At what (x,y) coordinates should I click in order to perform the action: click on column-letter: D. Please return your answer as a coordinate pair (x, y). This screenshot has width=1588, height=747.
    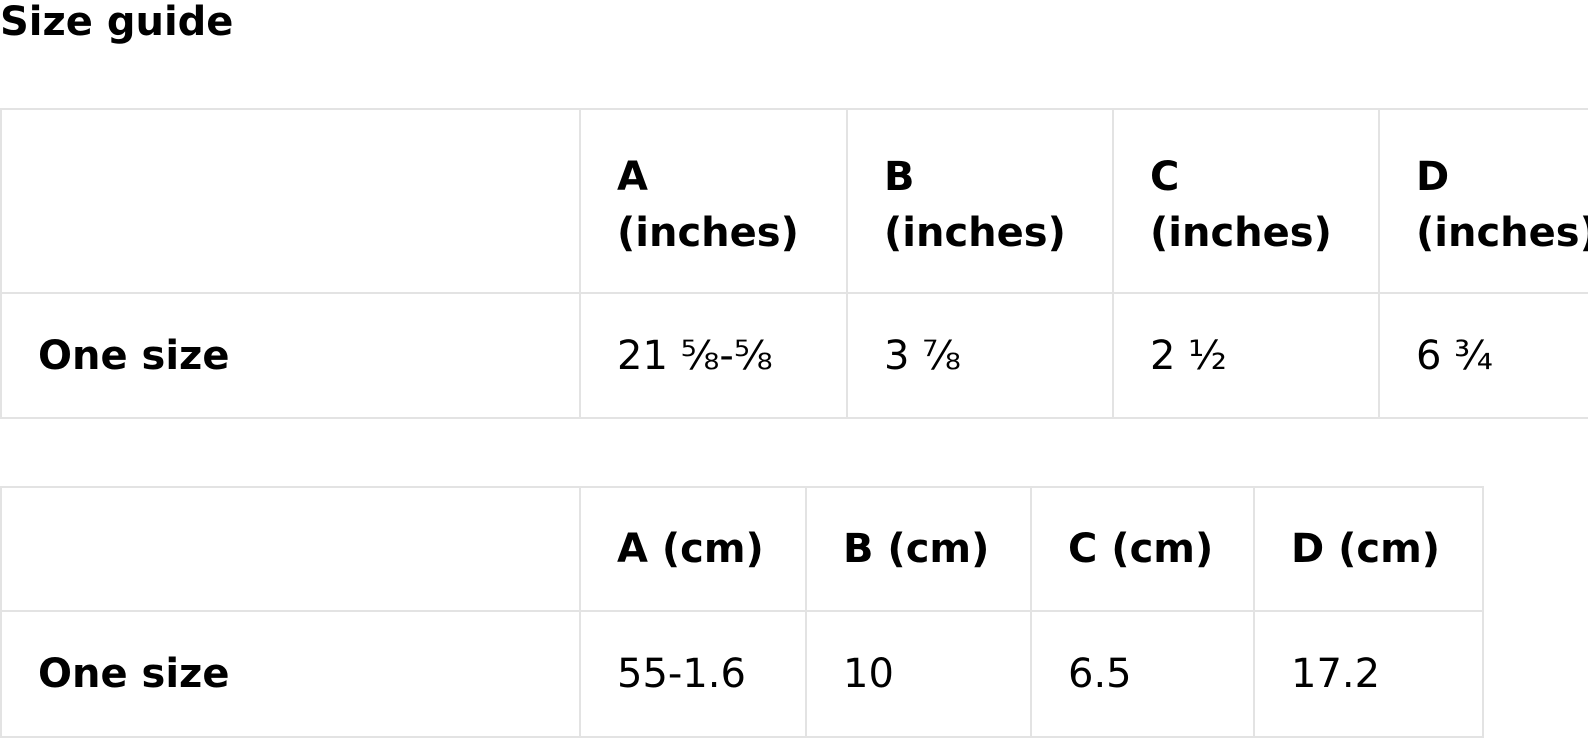
    Looking at the image, I should click on (1433, 177).